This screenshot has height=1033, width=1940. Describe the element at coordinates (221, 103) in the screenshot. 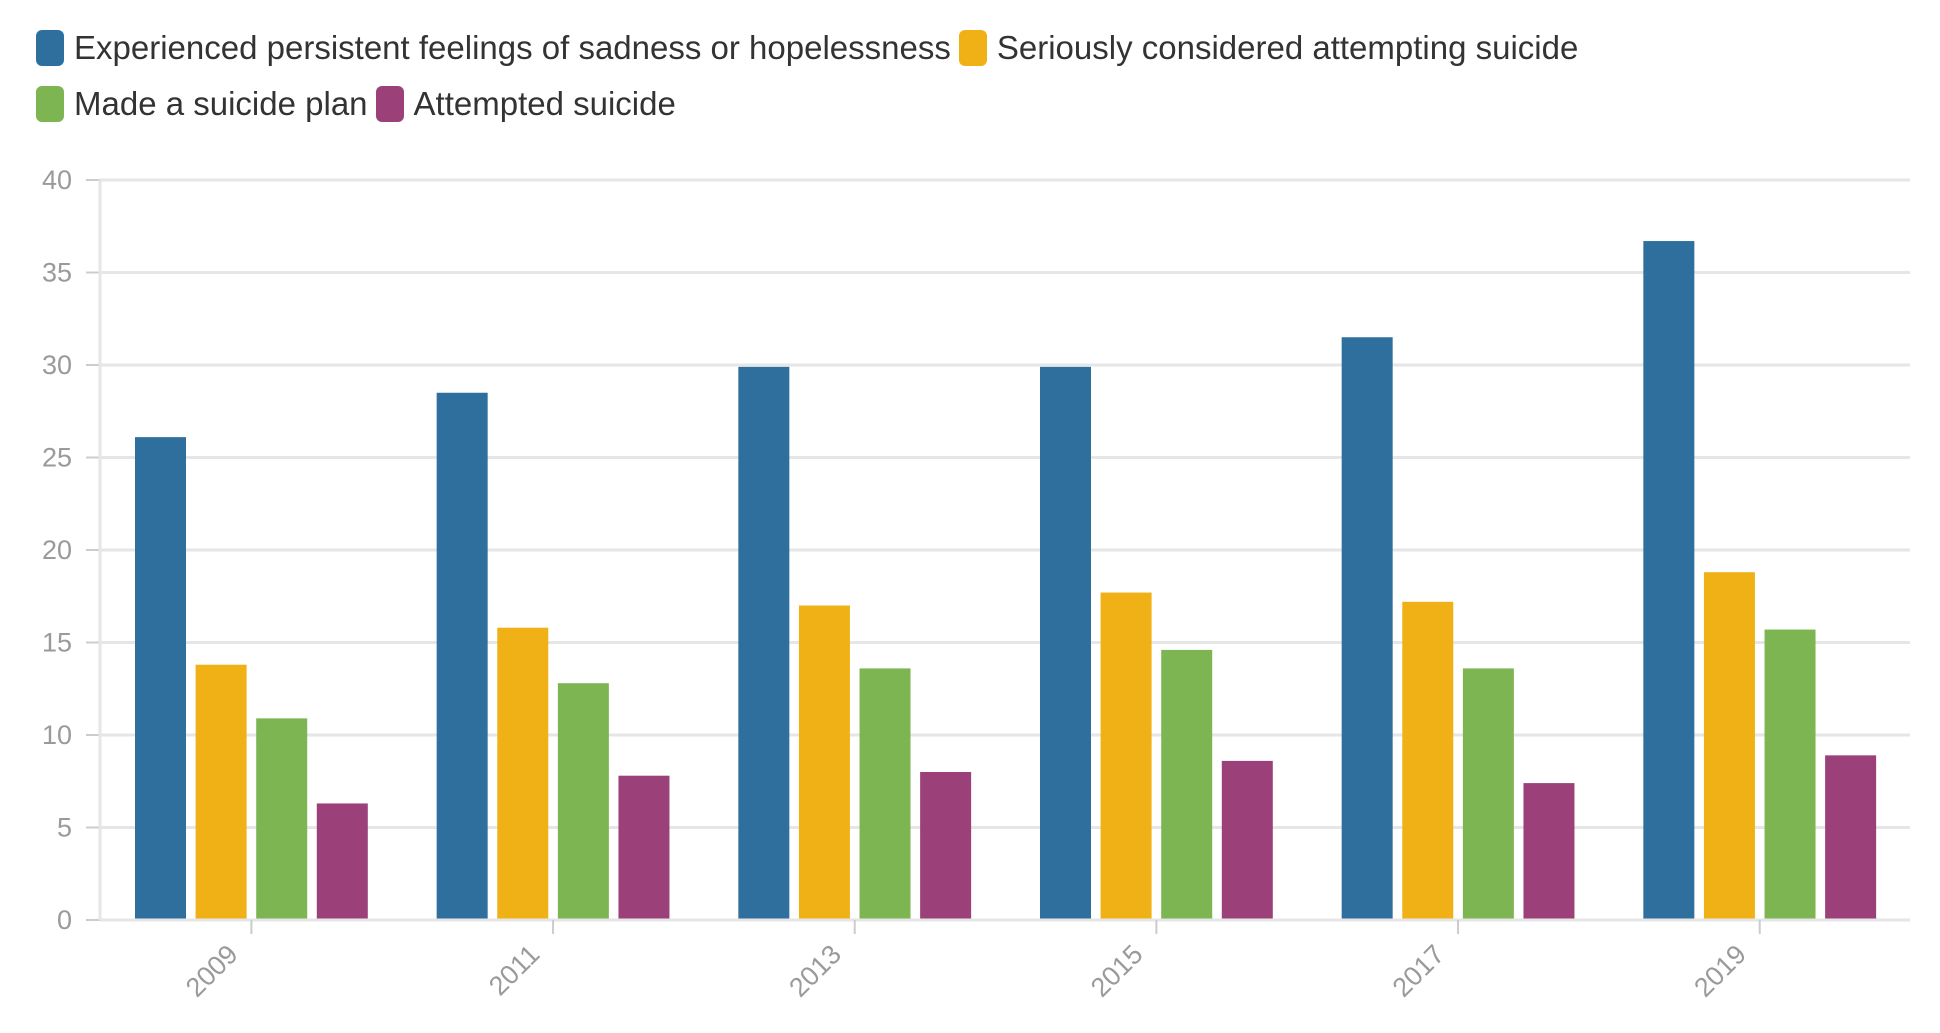

I see `legend-label-plan: Made a suicide plan` at that location.